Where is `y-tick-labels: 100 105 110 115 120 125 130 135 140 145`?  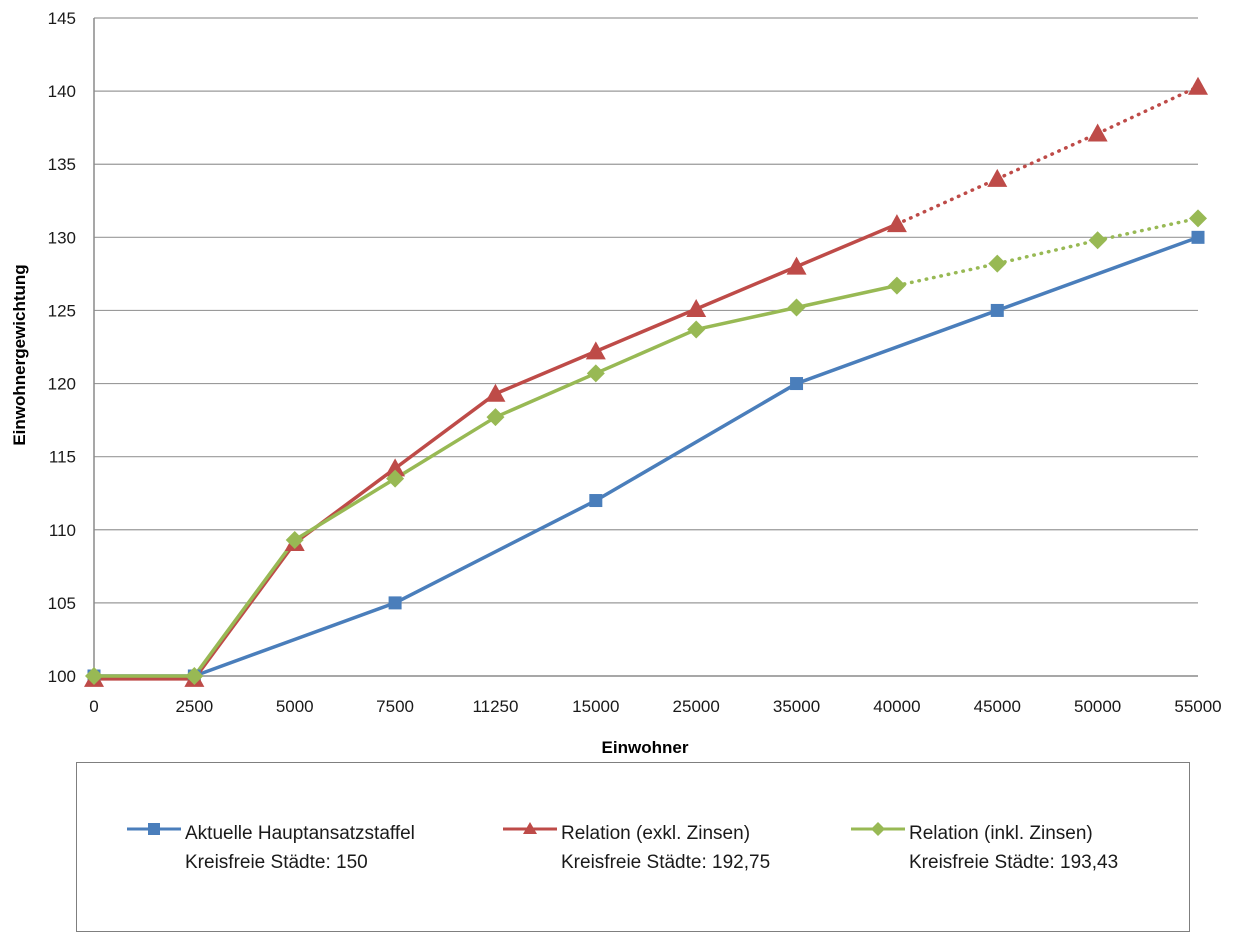 y-tick-labels: 100 105 110 115 120 125 130 135 140 145 is located at coordinates (62, 347).